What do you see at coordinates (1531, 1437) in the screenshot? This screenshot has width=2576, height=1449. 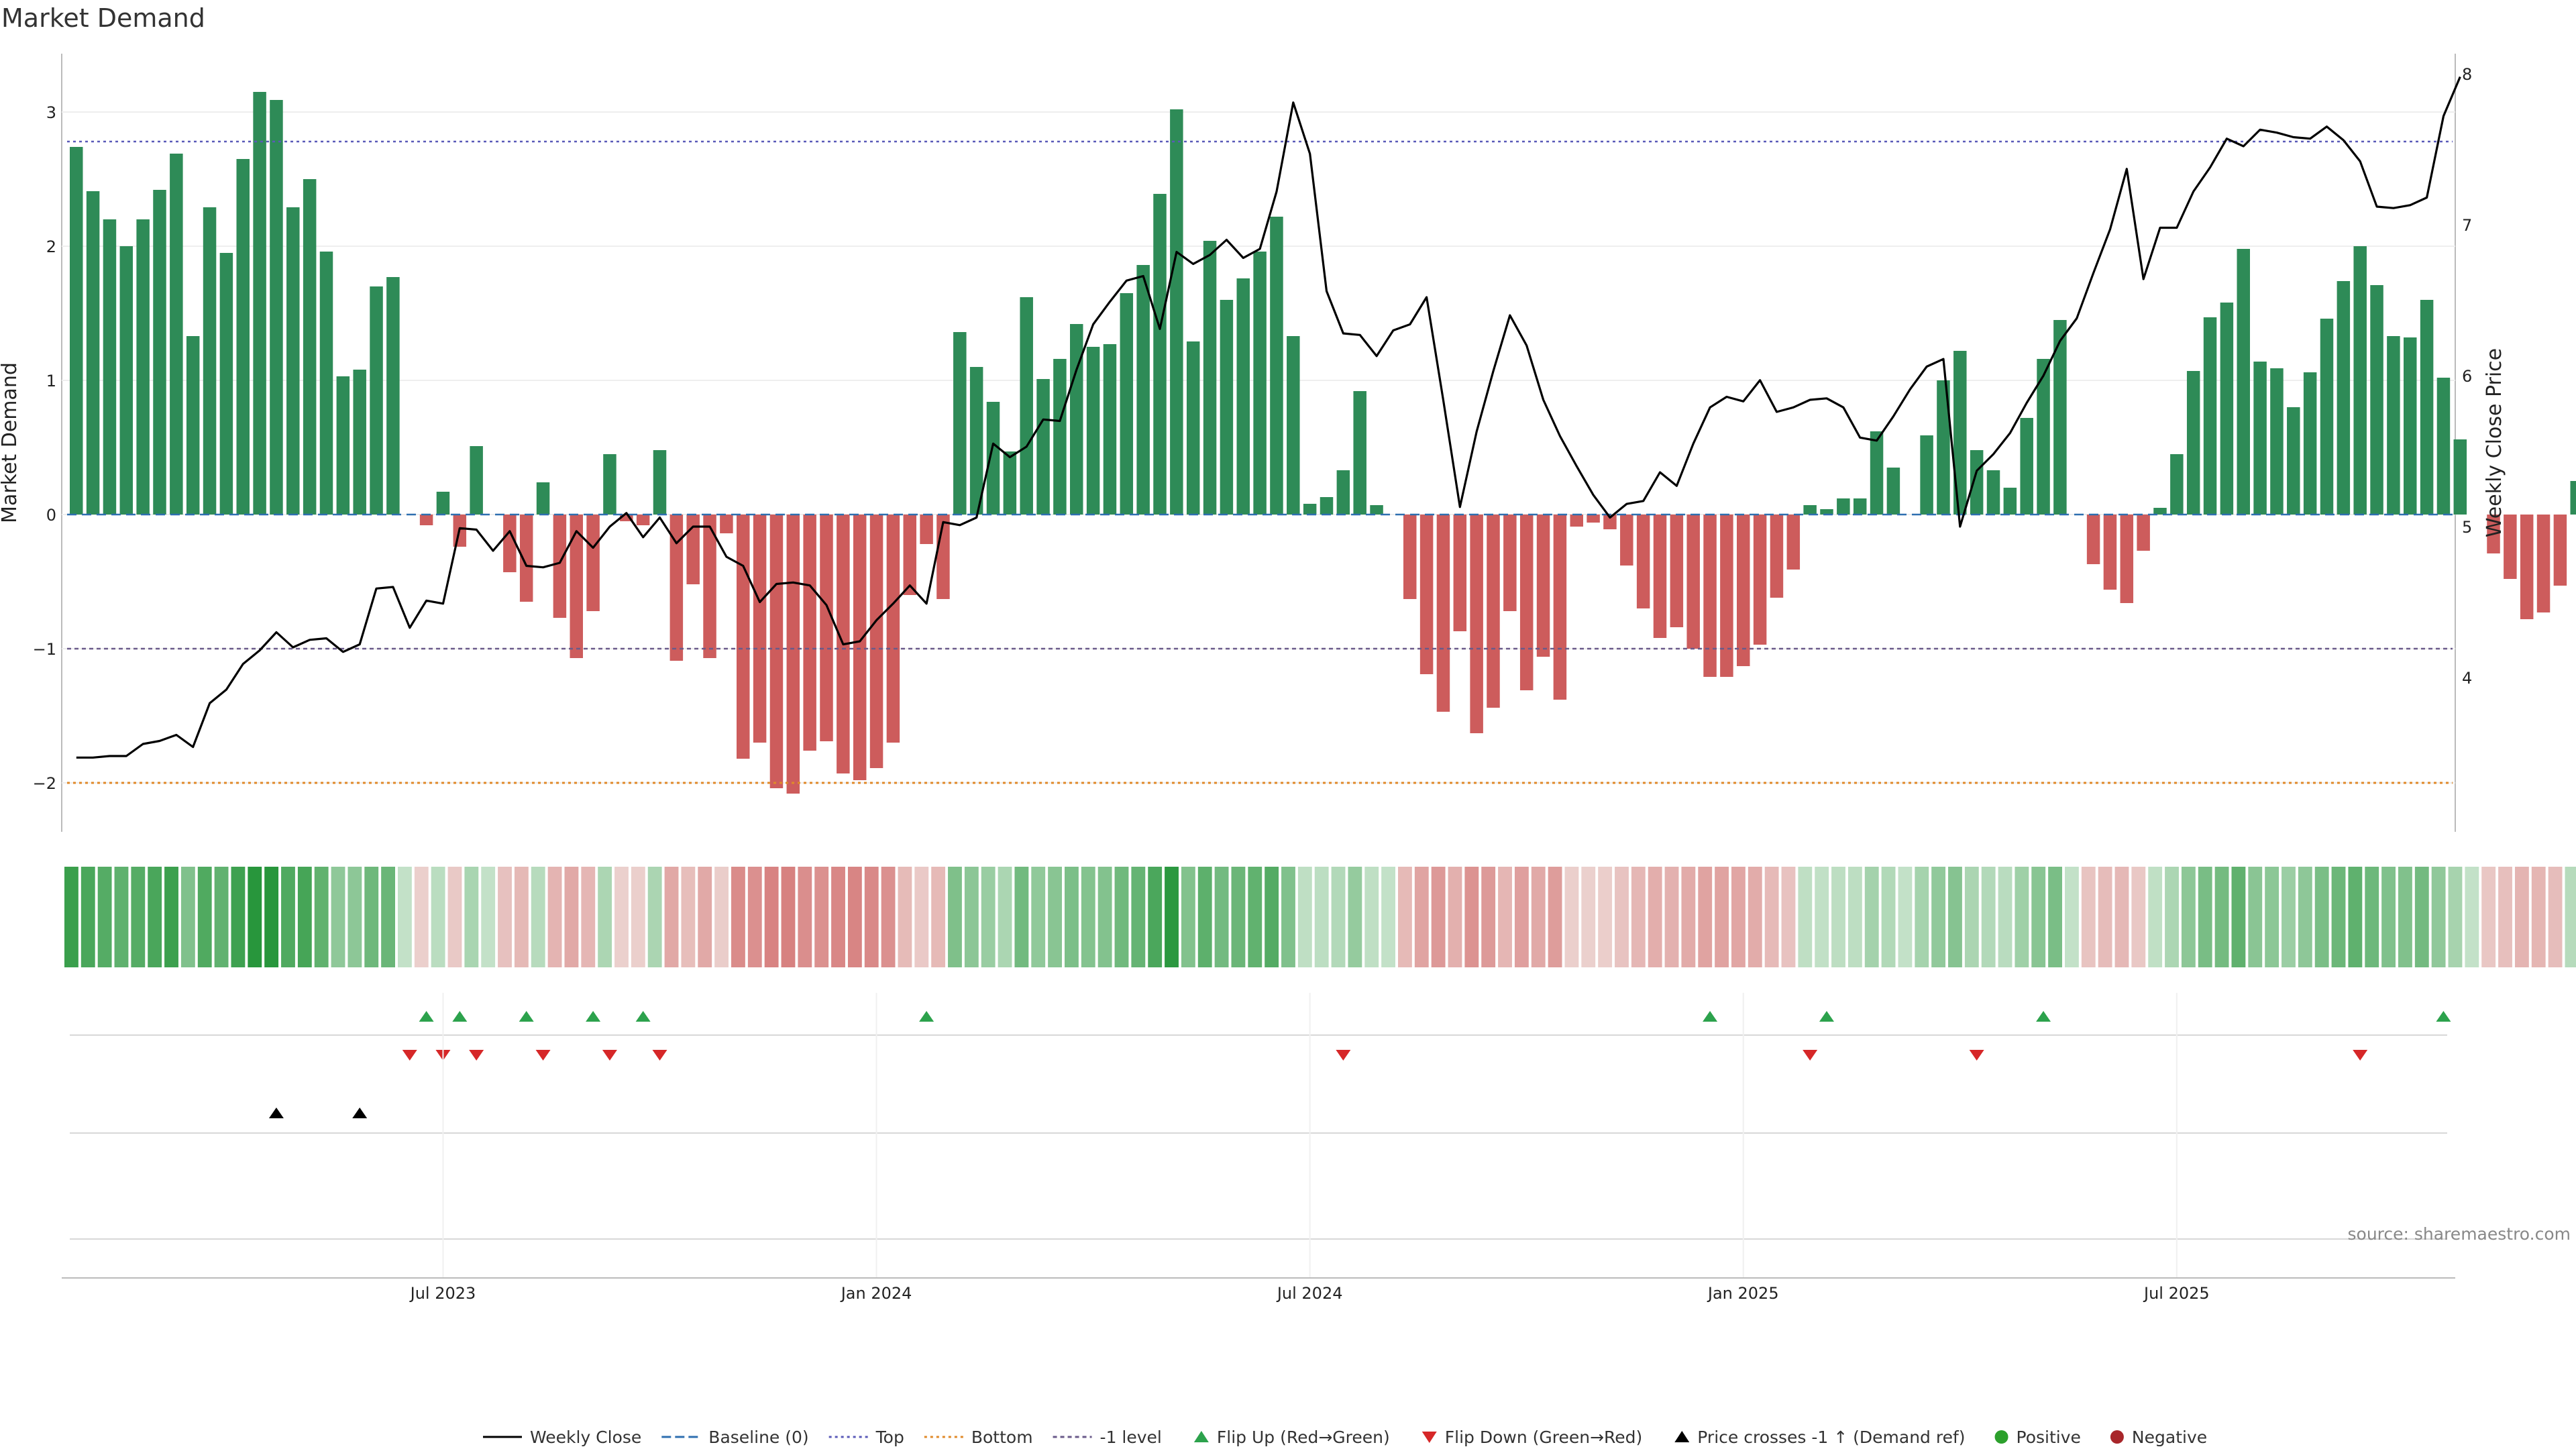 I see `legend-item: Flip Down (Green→Red)` at bounding box center [1531, 1437].